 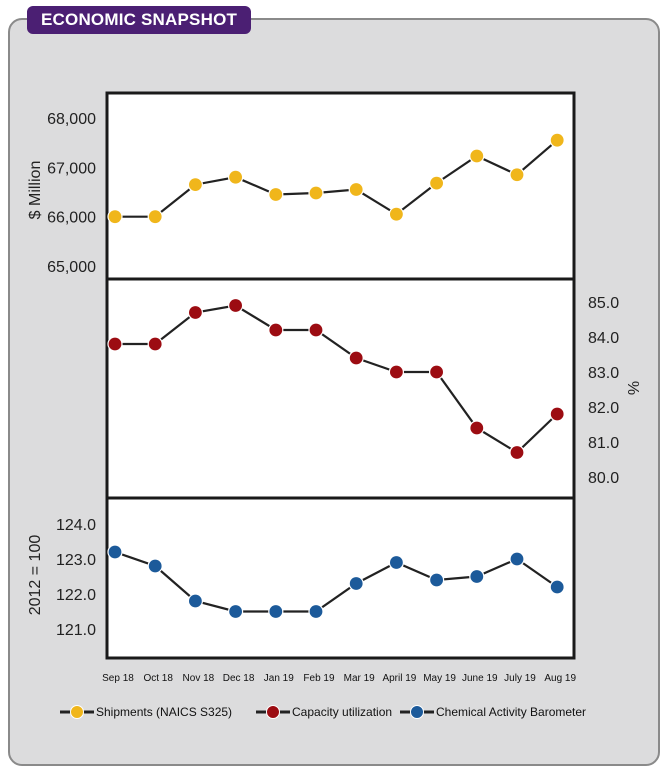 I want to click on shipments-ytick: 66,000, so click(x=71, y=218).